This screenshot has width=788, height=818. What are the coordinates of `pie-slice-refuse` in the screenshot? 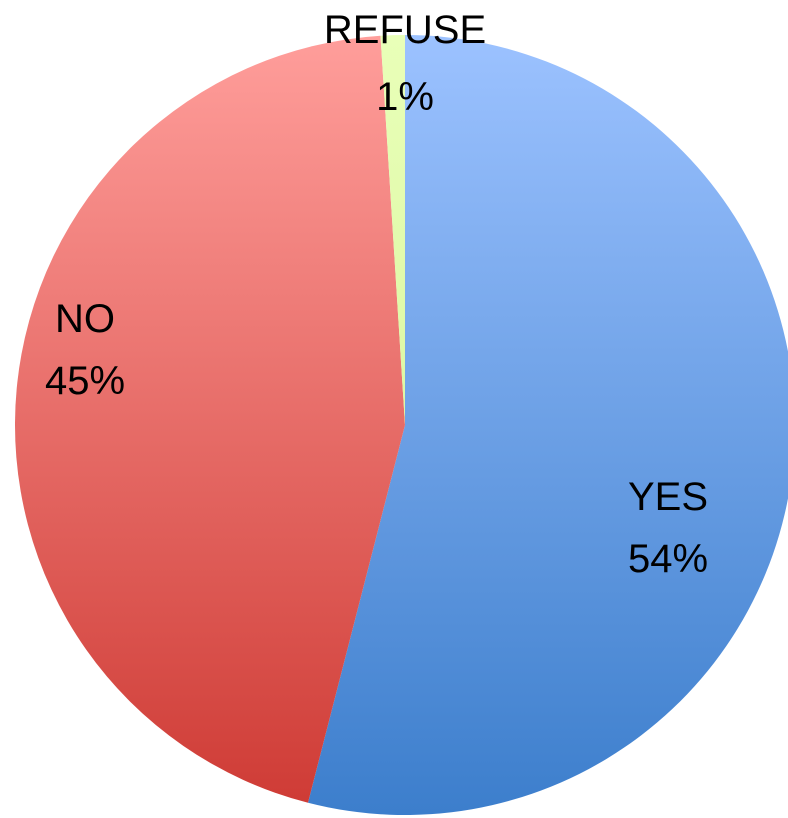 It's located at (392, 230).